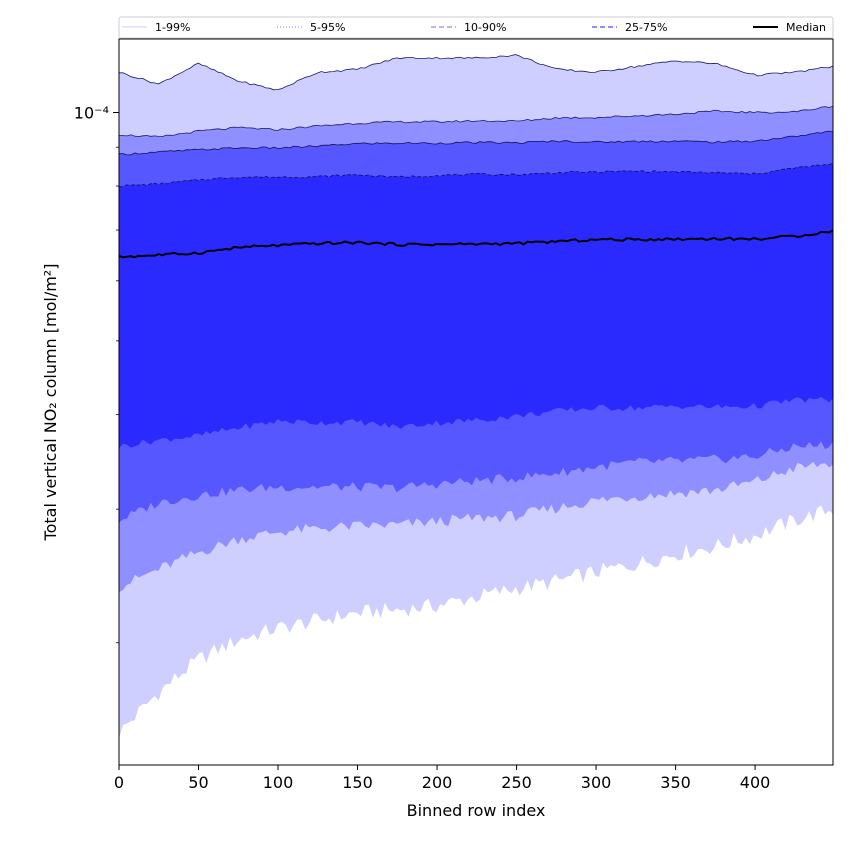 The height and width of the screenshot is (850, 850). Describe the element at coordinates (476, 121) in the screenshot. I see `edge-5-95-upper` at that location.